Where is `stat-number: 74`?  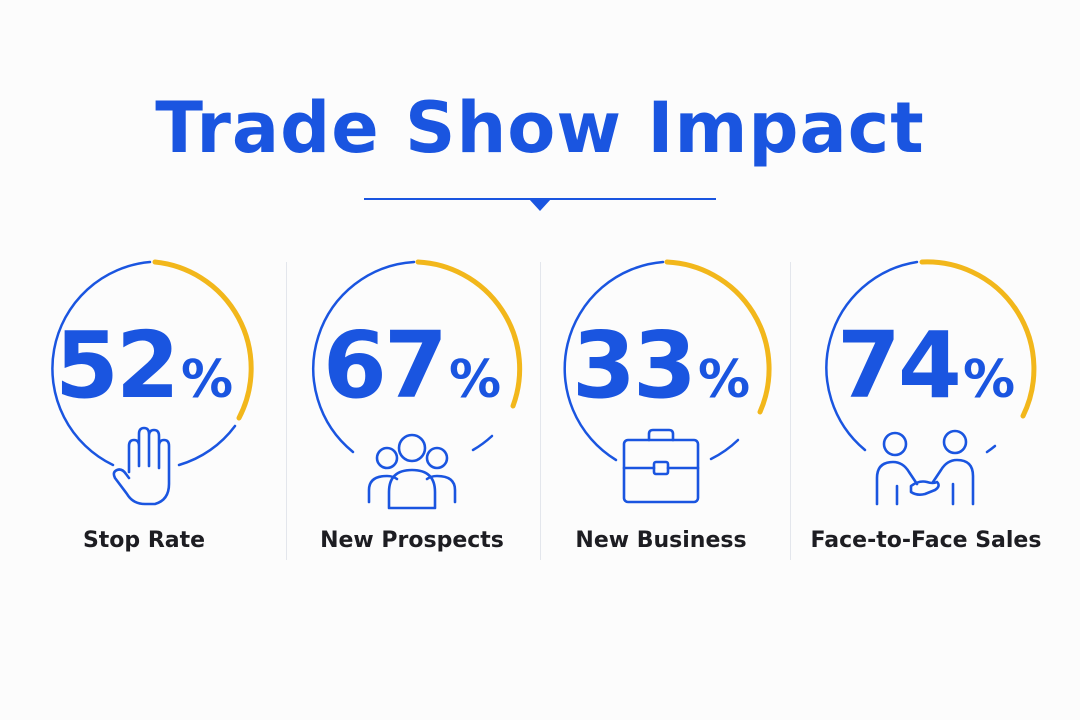 stat-number: 74 is located at coordinates (899, 365).